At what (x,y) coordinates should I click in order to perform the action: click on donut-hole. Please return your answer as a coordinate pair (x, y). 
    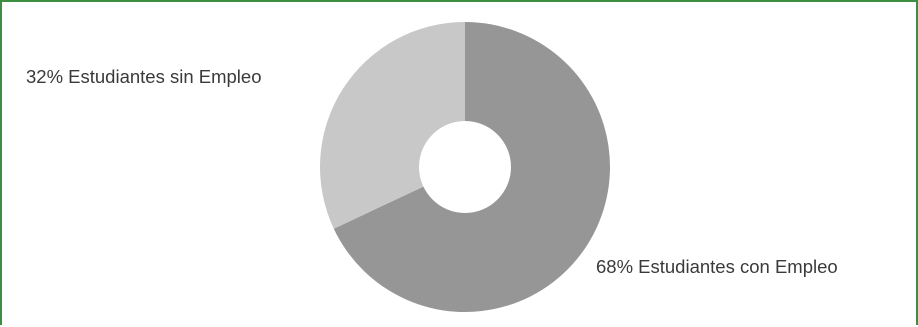
    Looking at the image, I should click on (465, 167).